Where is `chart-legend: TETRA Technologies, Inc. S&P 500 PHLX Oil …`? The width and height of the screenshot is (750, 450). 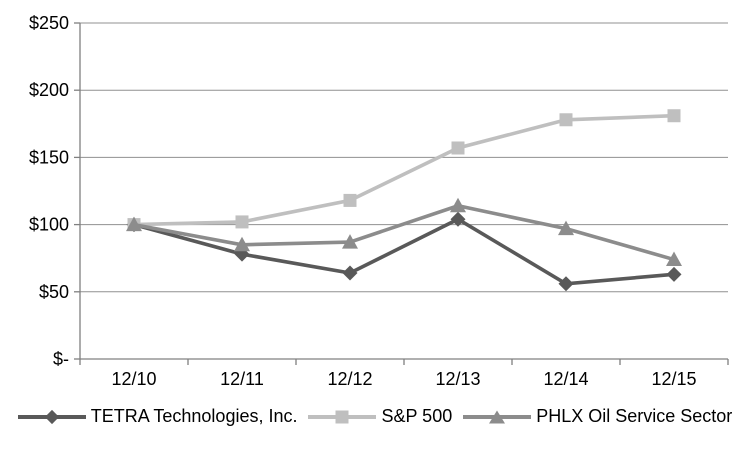
chart-legend: TETRA Technologies, Inc. S&P 500 PHLX Oil … is located at coordinates (375, 416).